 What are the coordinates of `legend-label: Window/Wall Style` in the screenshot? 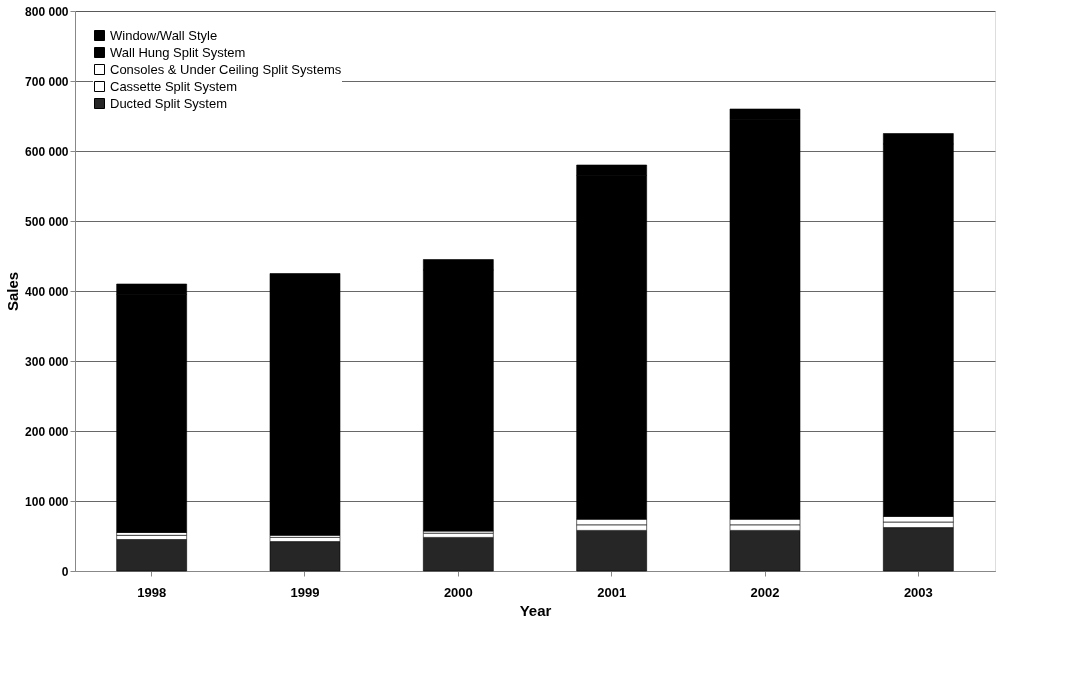 It's located at (164, 35).